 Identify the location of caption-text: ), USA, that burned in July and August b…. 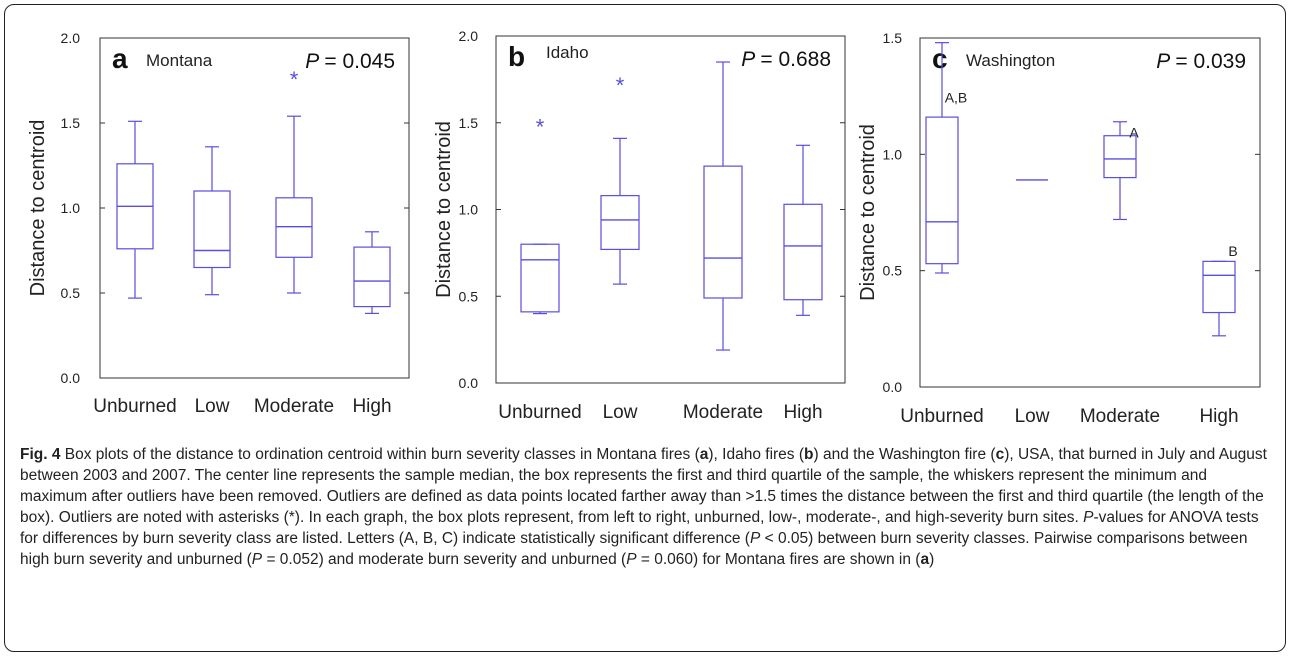
(643, 486).